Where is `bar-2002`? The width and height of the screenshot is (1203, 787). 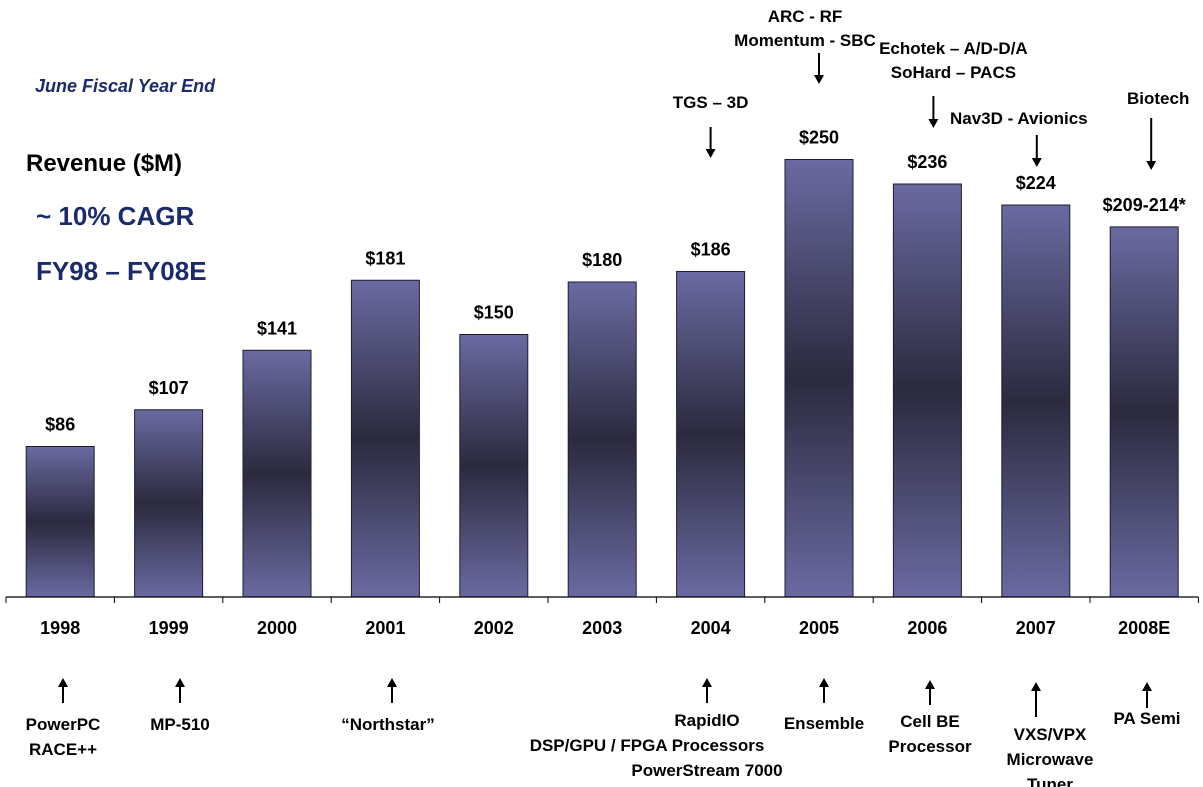
bar-2002 is located at coordinates (494, 466).